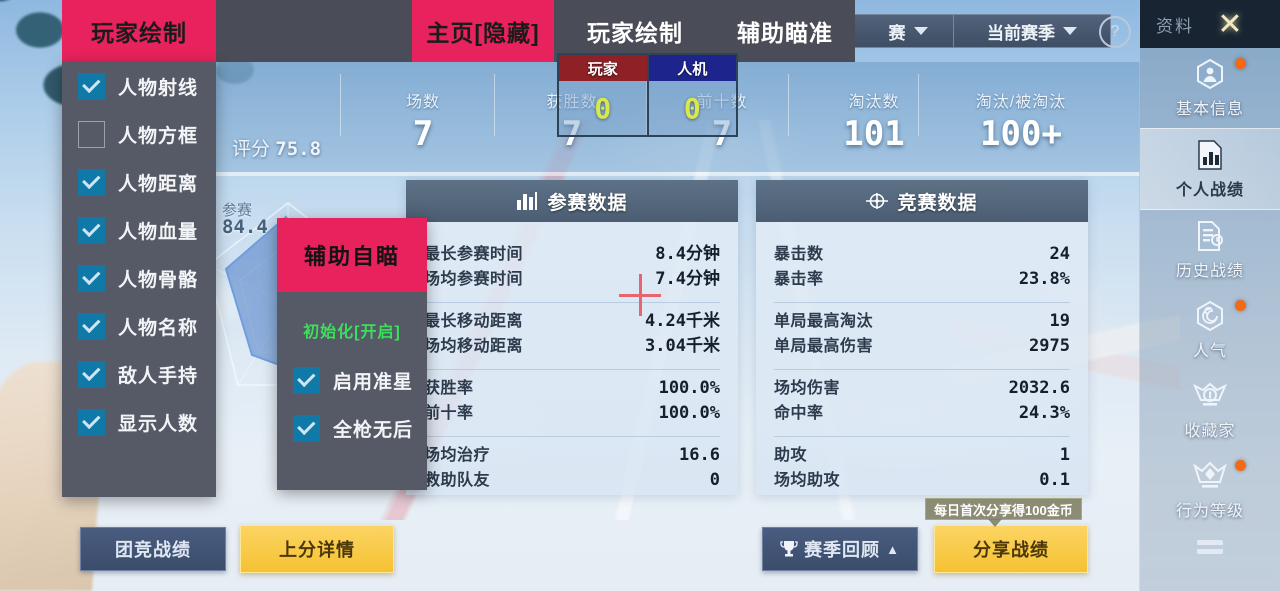  What do you see at coordinates (897, 33) in the screenshot?
I see `mode-select-value: 赛` at bounding box center [897, 33].